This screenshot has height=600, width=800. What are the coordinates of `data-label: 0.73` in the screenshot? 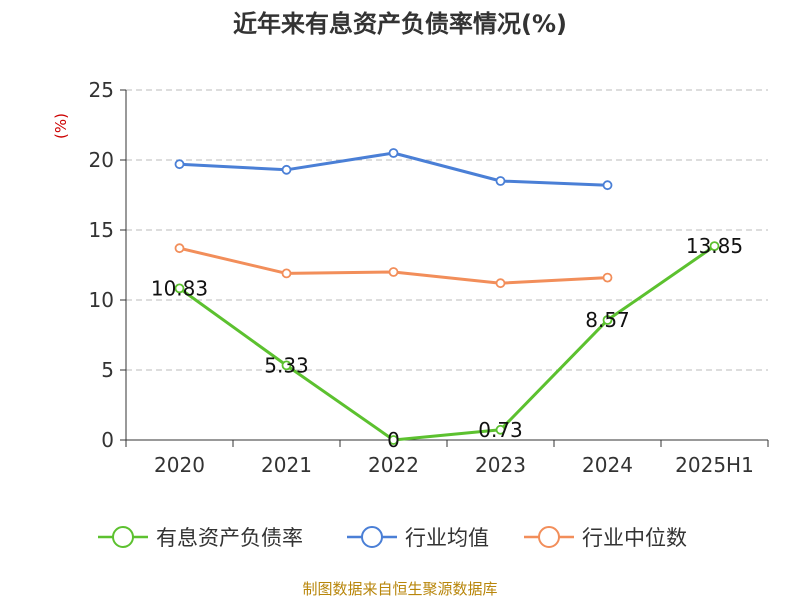 It's located at (500, 430).